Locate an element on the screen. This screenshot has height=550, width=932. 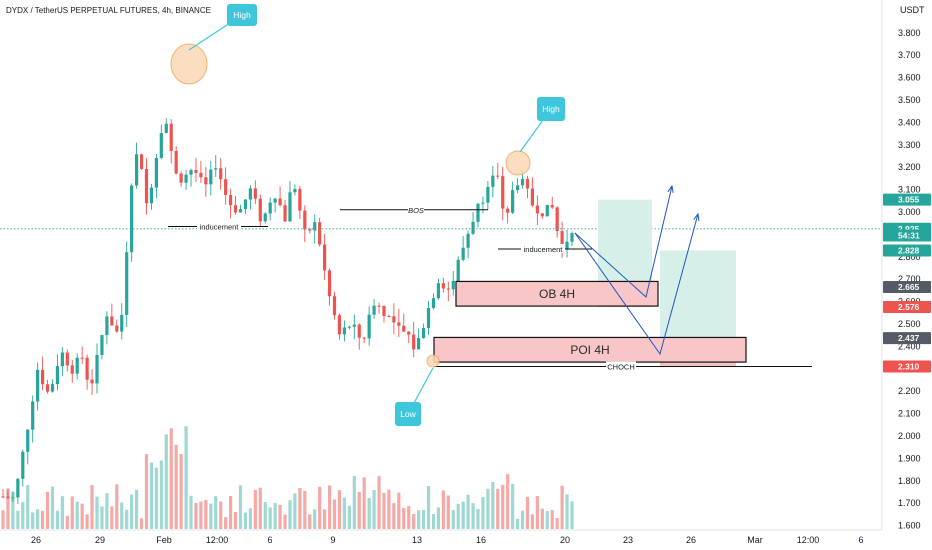
choch-label: CHOCH is located at coordinates (621, 367).